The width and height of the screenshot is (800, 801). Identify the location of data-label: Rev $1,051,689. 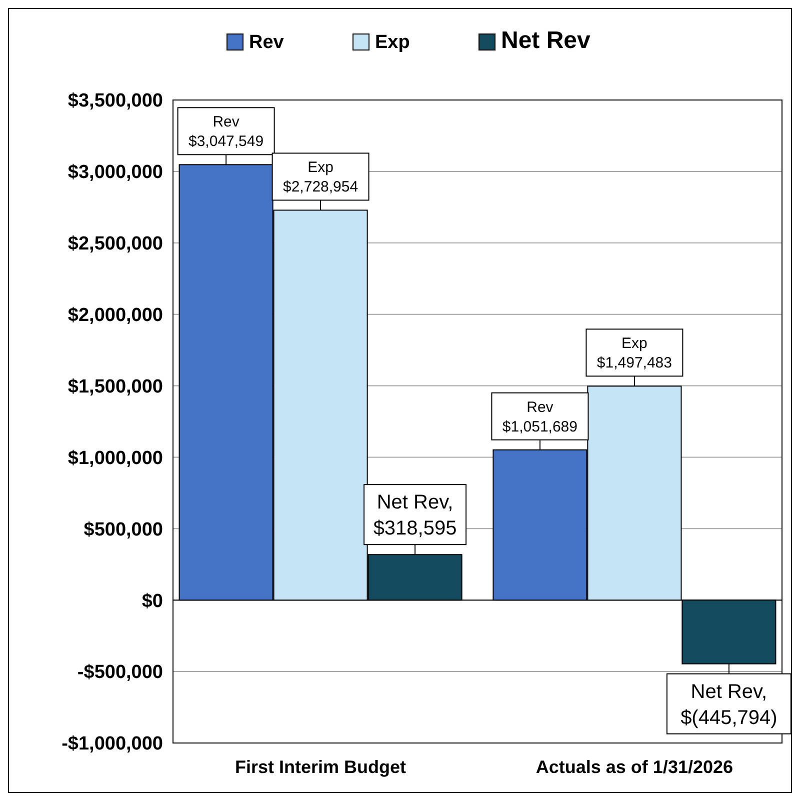
(540, 417).